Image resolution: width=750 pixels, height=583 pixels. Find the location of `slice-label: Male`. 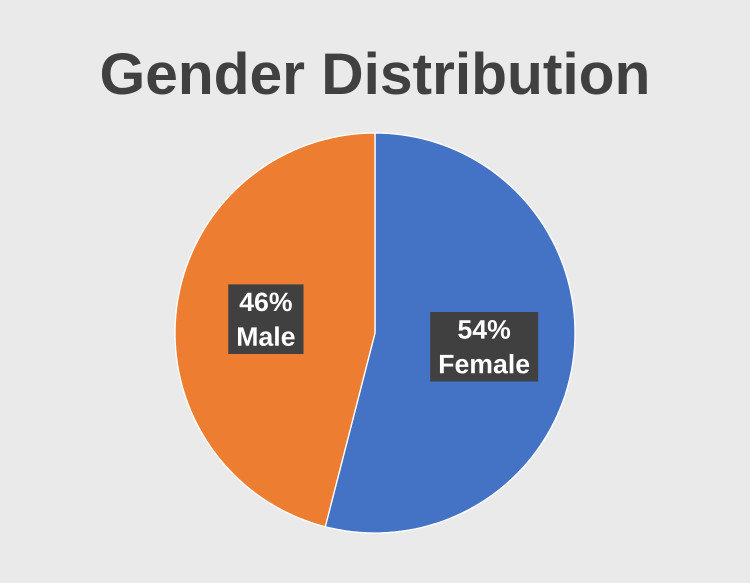

slice-label: Male is located at coordinates (266, 336).